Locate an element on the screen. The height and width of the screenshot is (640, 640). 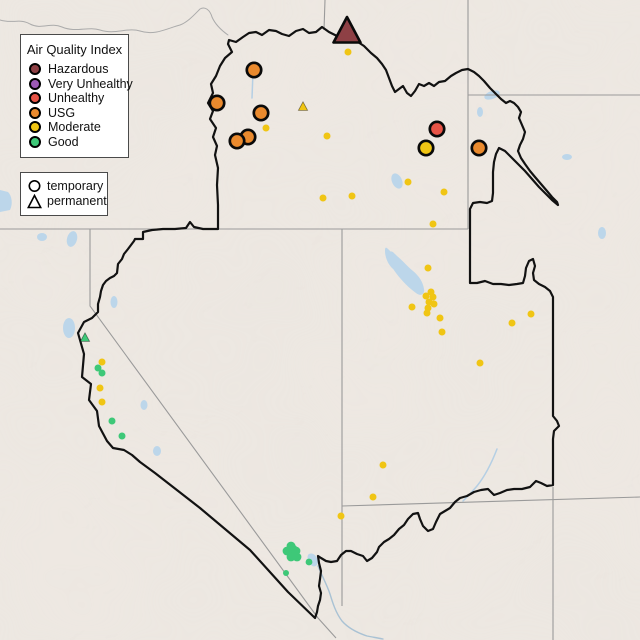
legend-item-label: Hazardous is located at coordinates (78, 69).